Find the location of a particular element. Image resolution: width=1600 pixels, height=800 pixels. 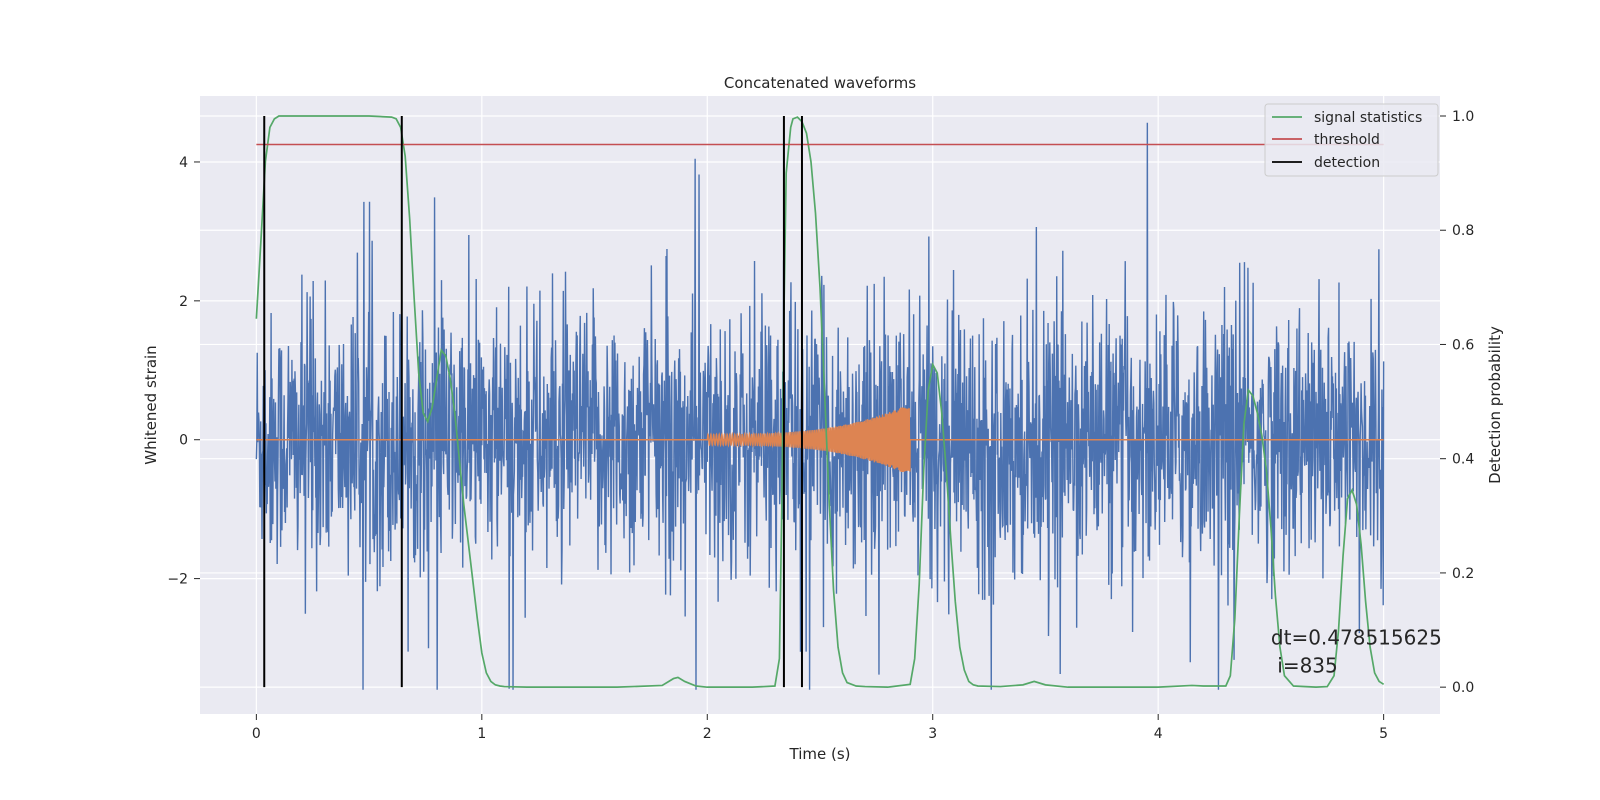

chart-title: Concatenated waveforms is located at coordinates (820, 83).